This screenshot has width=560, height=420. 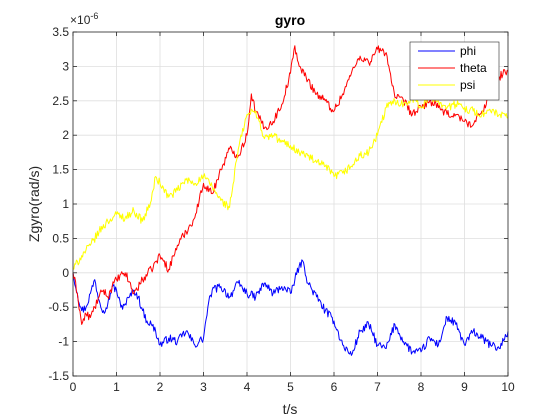 What do you see at coordinates (58, 204) in the screenshot?
I see `y-tick-labels: -1.5 -1 -0.5 0 0.5 1 1.5 2 2.5 3 3.5` at bounding box center [58, 204].